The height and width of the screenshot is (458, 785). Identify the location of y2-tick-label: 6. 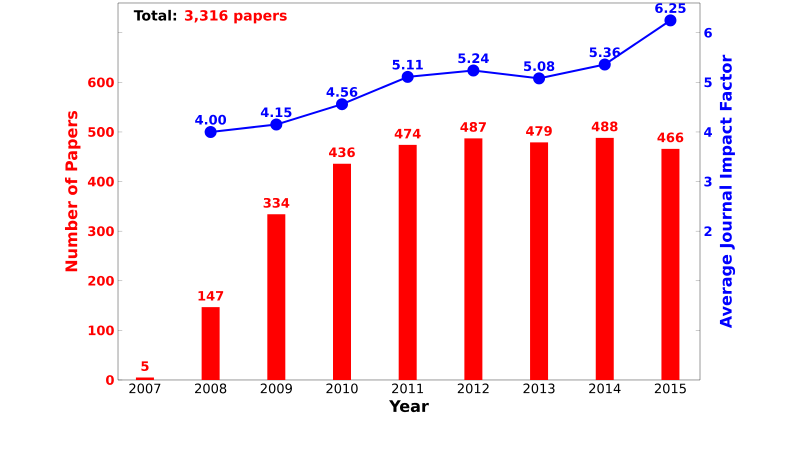
(708, 33).